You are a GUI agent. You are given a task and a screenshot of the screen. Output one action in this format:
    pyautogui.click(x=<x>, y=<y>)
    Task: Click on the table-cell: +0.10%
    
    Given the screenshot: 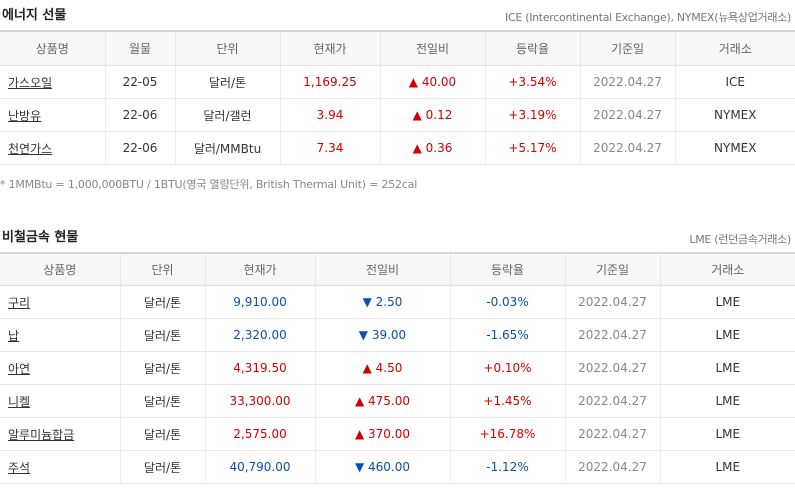 What is the action you would take?
    pyautogui.click(x=507, y=368)
    